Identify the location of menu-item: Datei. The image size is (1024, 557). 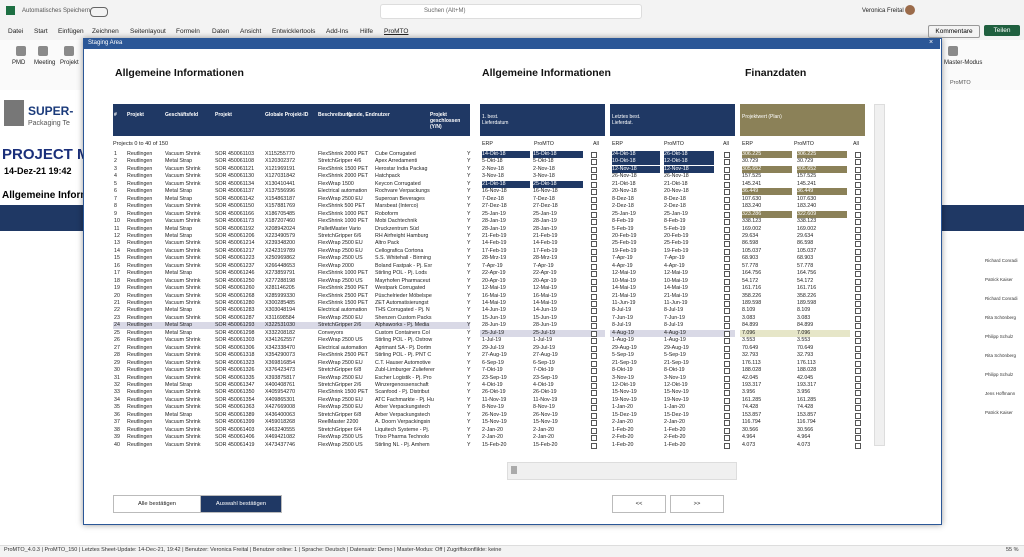
(16, 31).